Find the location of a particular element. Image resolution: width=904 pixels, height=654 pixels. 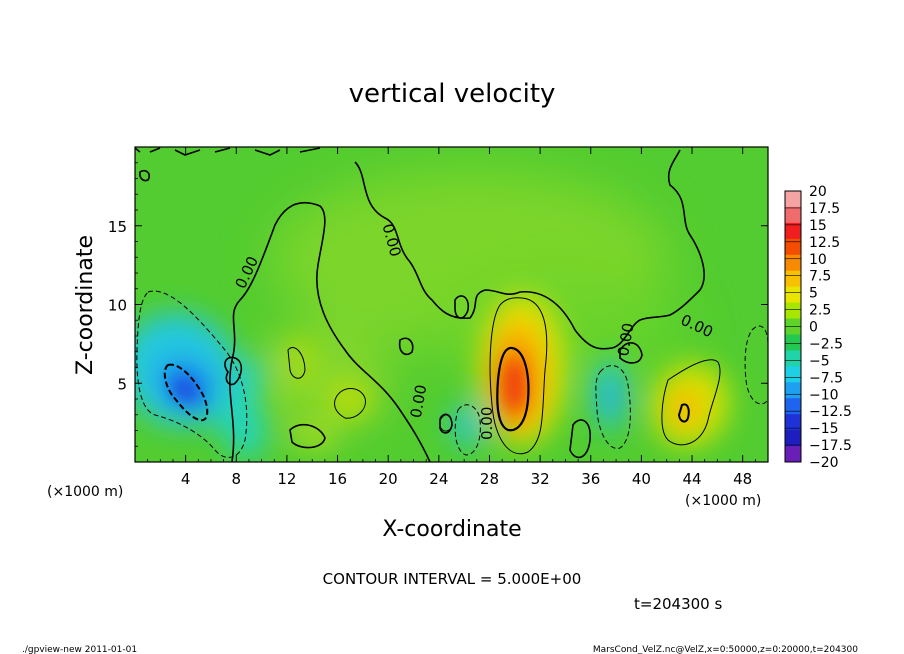

pos-main-peak is located at coordinates (514, 385).